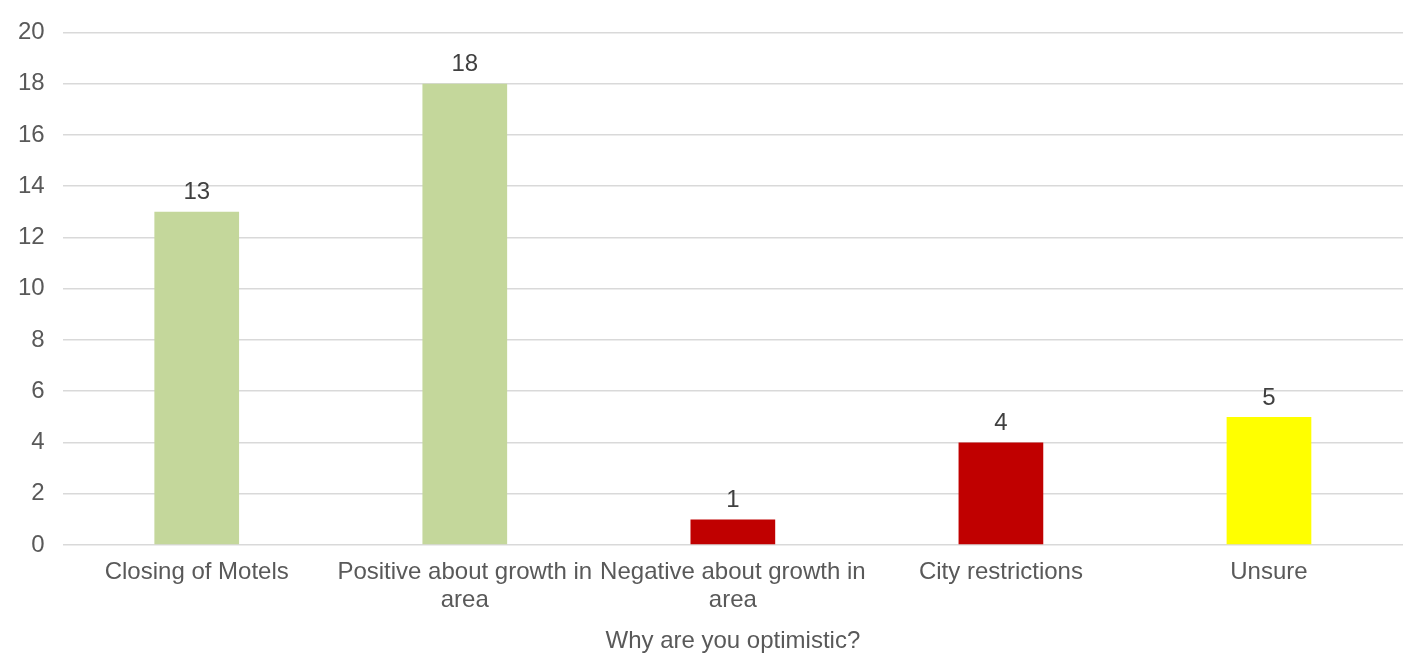 The height and width of the screenshot is (659, 1413). Describe the element at coordinates (38, 338) in the screenshot. I see `y-tick-label: 8` at that location.